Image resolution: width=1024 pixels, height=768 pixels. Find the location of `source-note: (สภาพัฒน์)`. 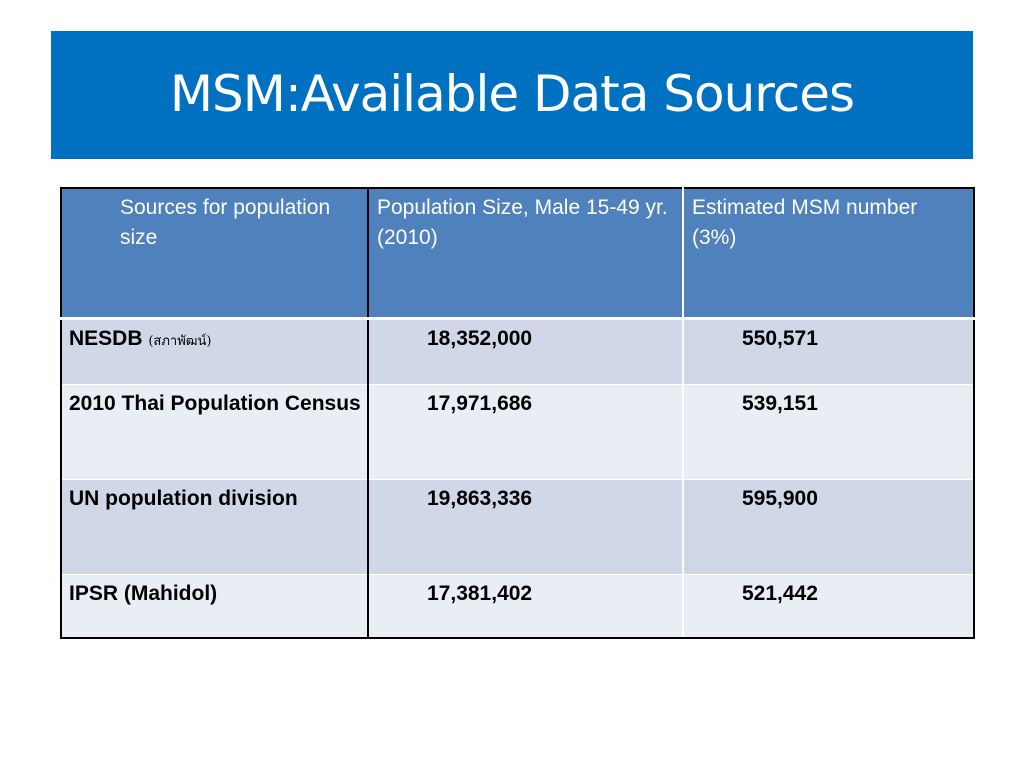

source-note: (สภาพัฒน์) is located at coordinates (180, 341).